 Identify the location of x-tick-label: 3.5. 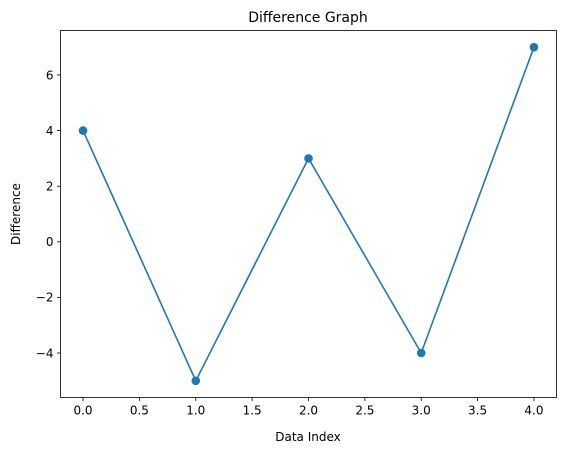
(477, 411).